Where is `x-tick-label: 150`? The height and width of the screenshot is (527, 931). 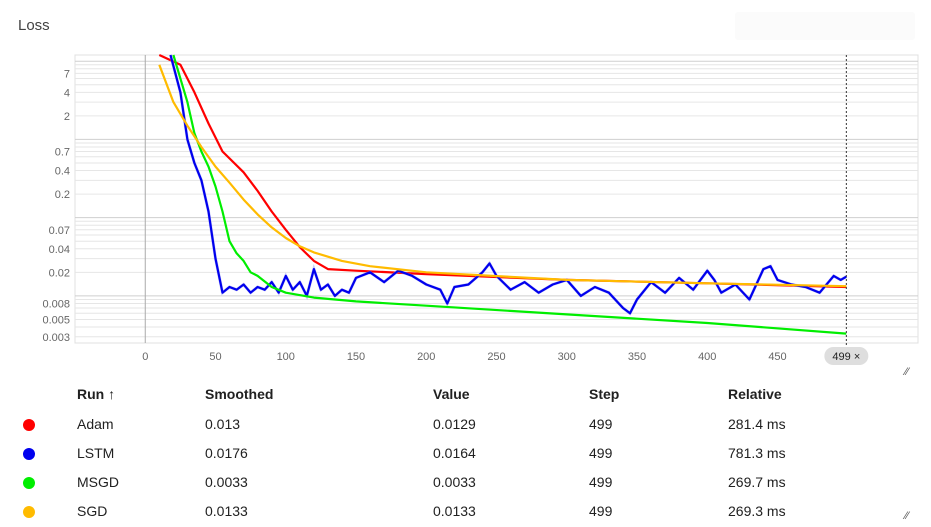
x-tick-label: 150 is located at coordinates (356, 357).